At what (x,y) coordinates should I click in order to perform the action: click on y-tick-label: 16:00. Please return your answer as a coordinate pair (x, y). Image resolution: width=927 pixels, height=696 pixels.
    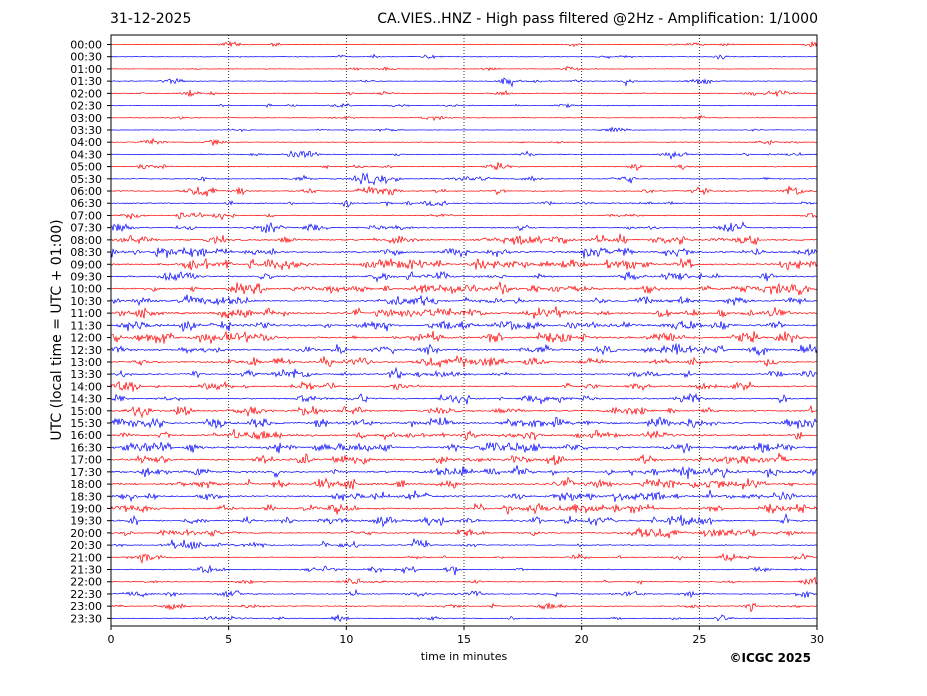
    Looking at the image, I should click on (86, 435).